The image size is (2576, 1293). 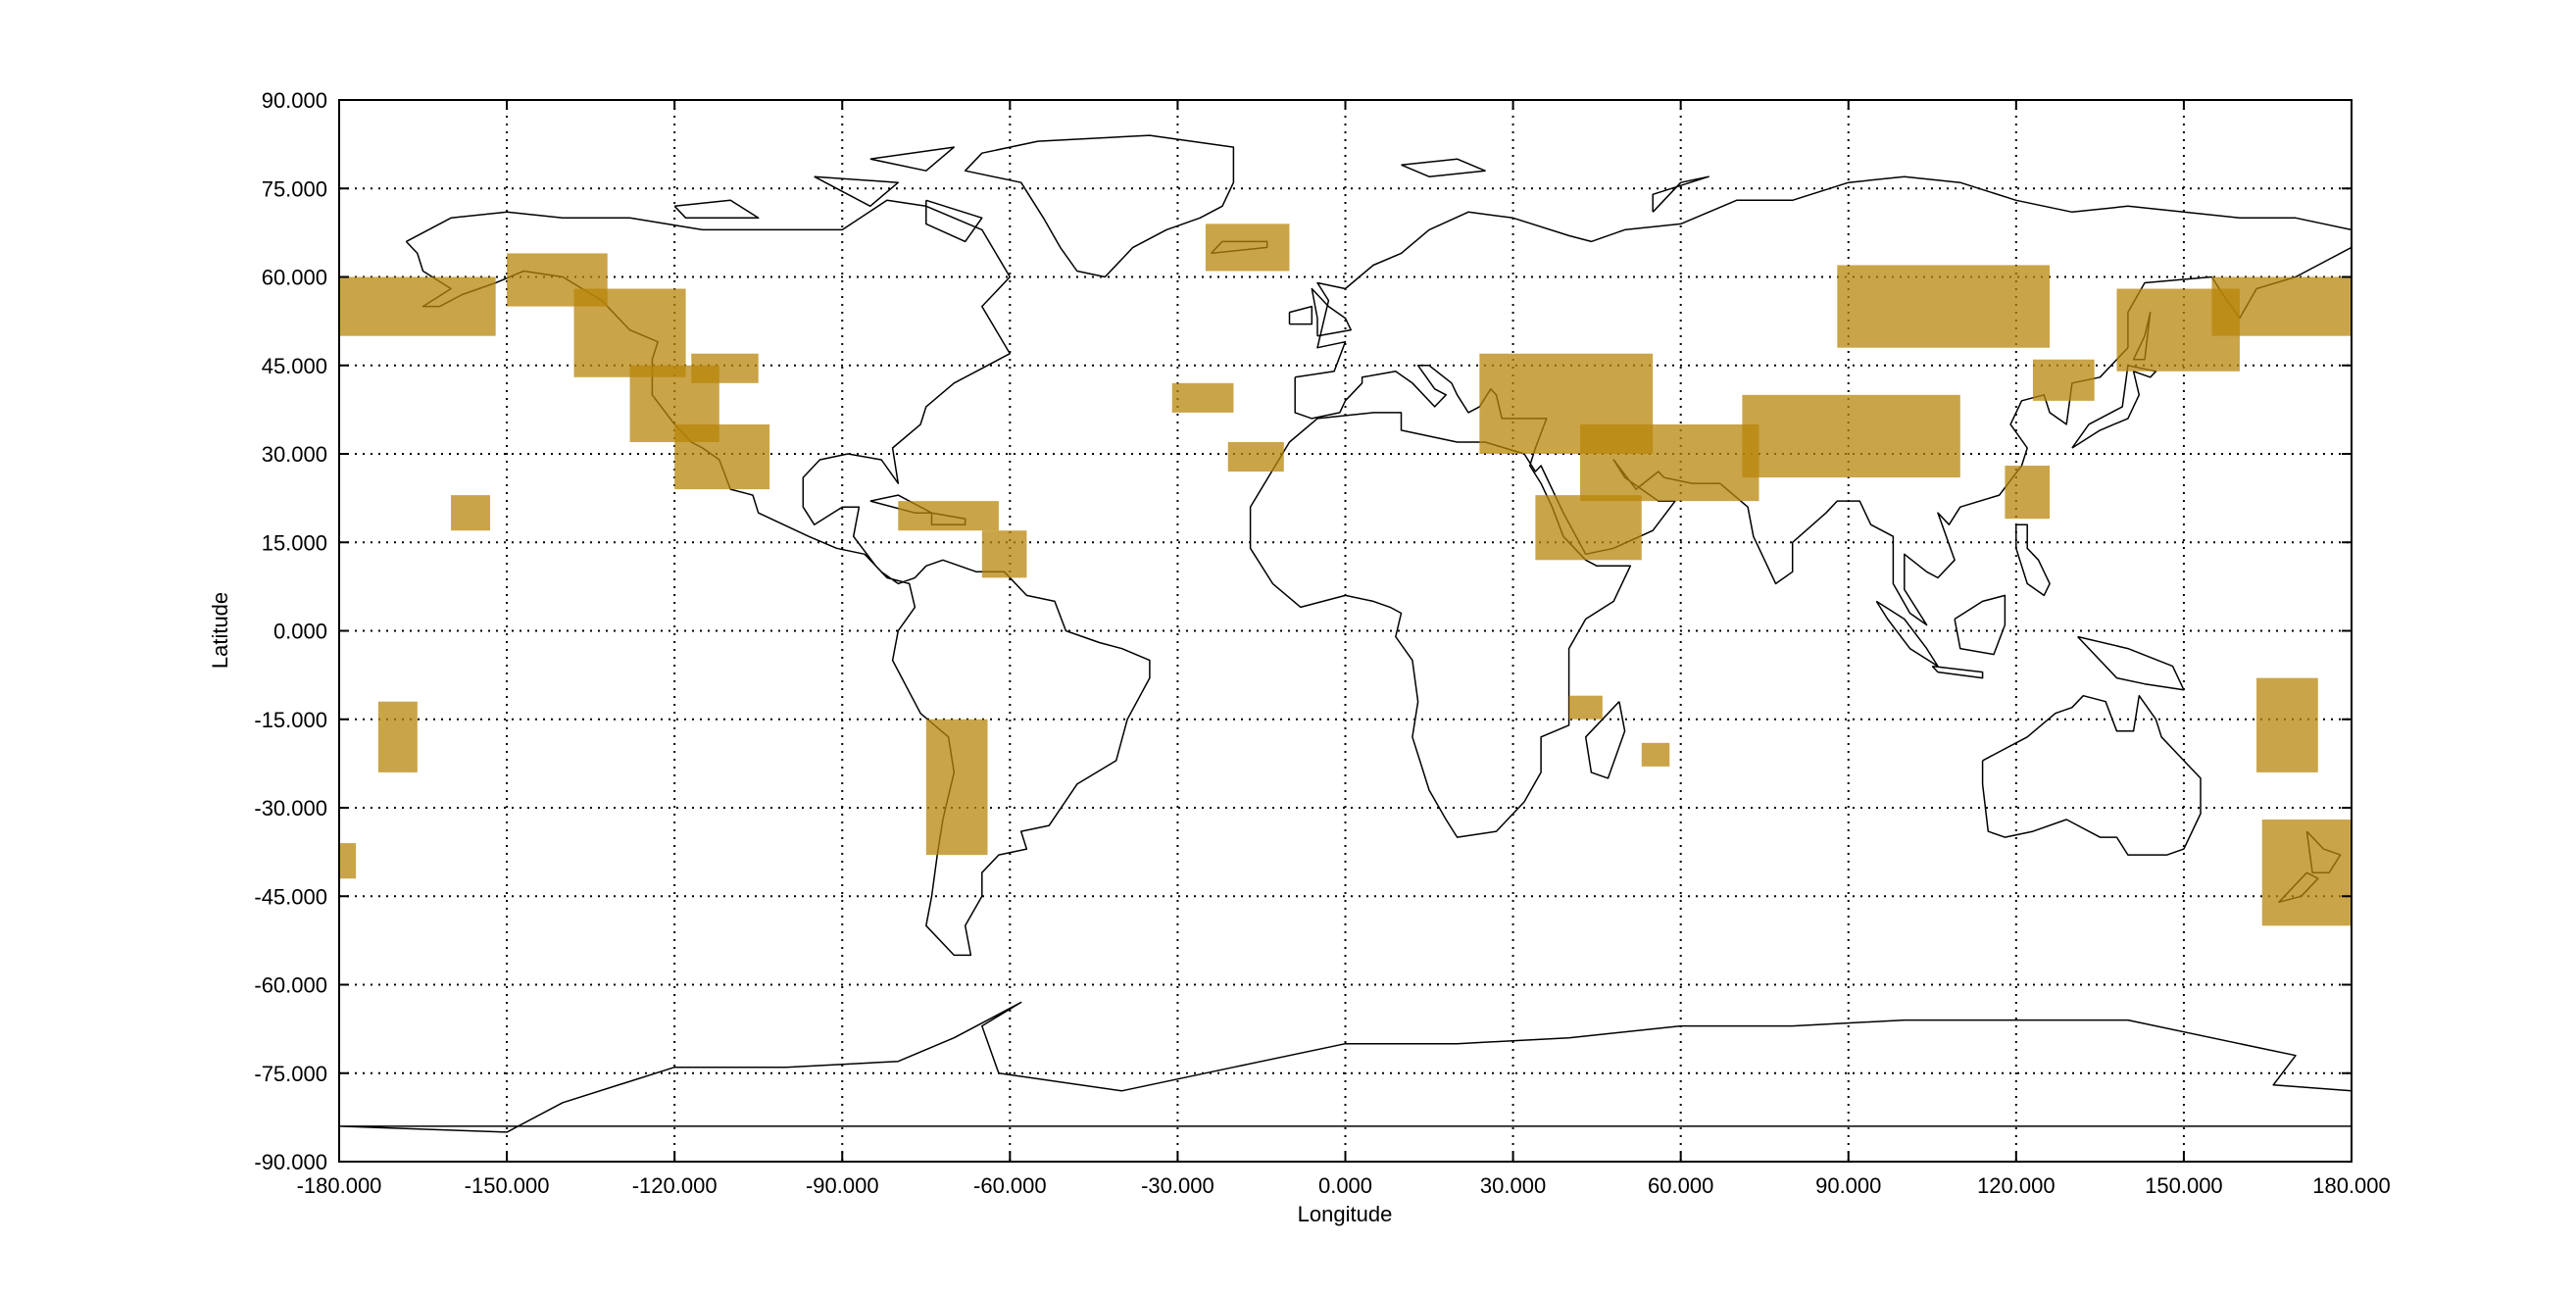 I want to click on y-tick-label: 60.000, so click(x=294, y=278).